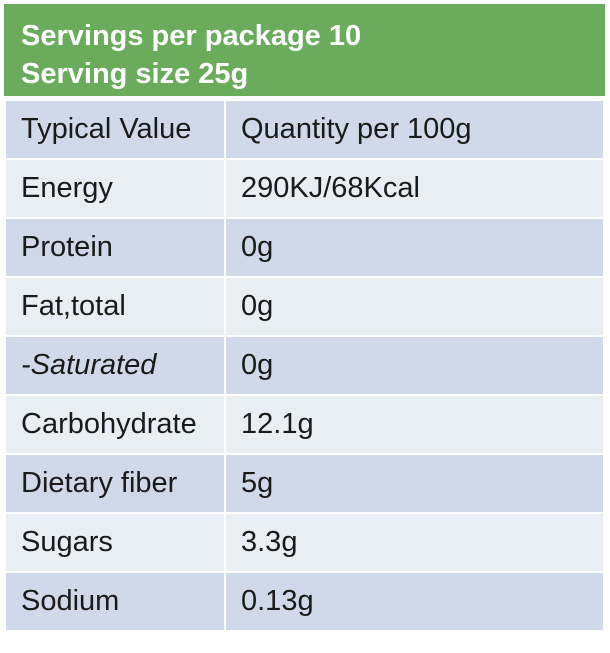 The height and width of the screenshot is (653, 610). I want to click on nutrient-quantity: 5g, so click(414, 483).